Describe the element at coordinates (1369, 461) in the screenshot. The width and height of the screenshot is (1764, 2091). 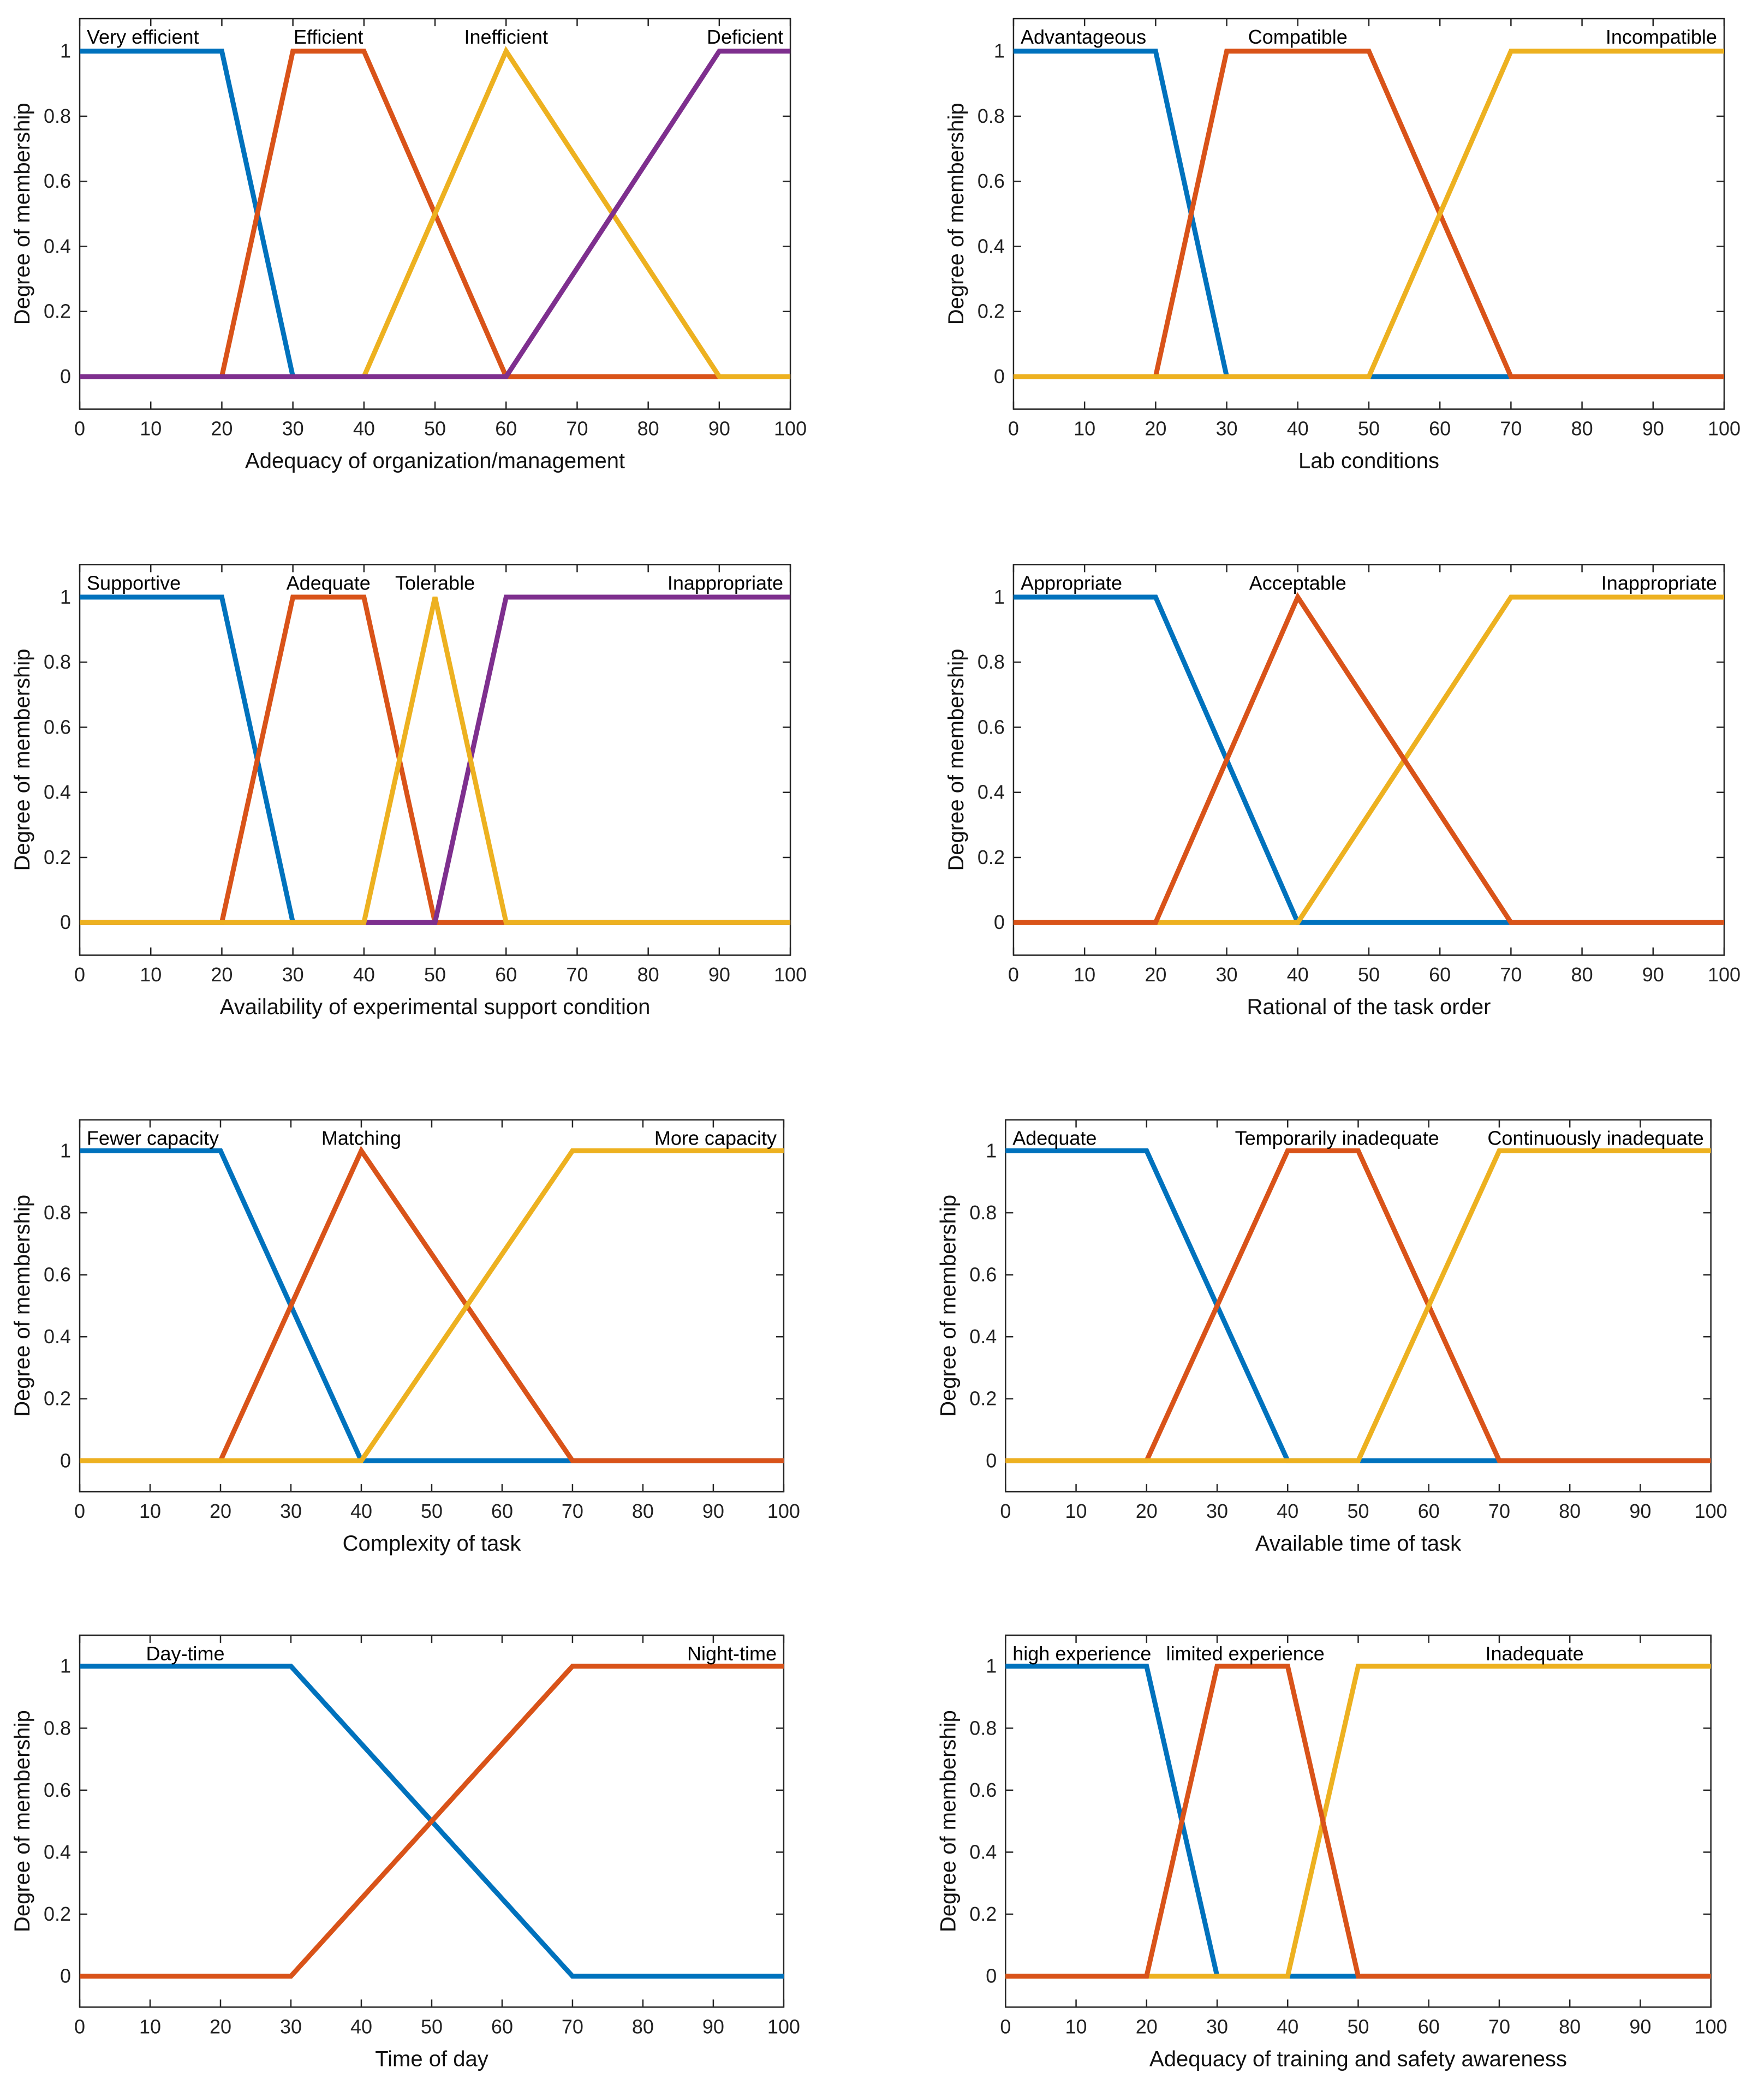
I see `x-axis-label: Lab conditions` at that location.